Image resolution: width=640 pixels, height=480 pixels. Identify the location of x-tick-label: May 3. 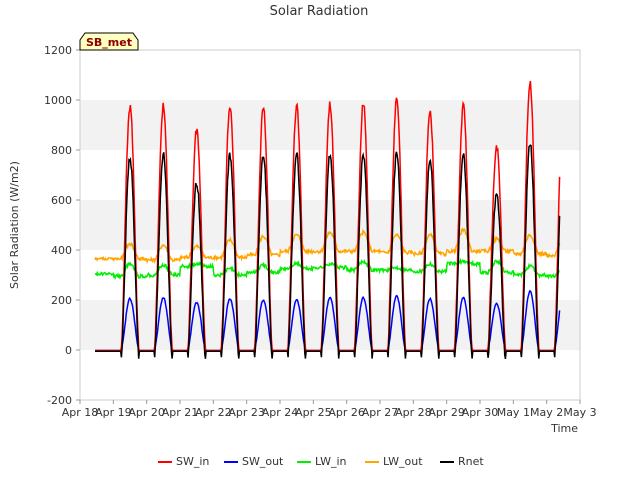
(579, 412).